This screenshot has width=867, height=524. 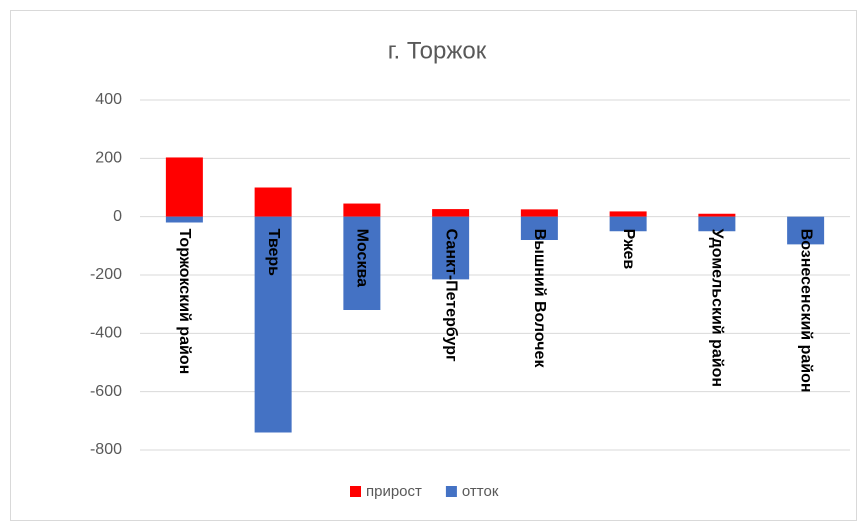 What do you see at coordinates (450, 295) in the screenshot?
I see `x-tick-label: Санкт-Петербург` at bounding box center [450, 295].